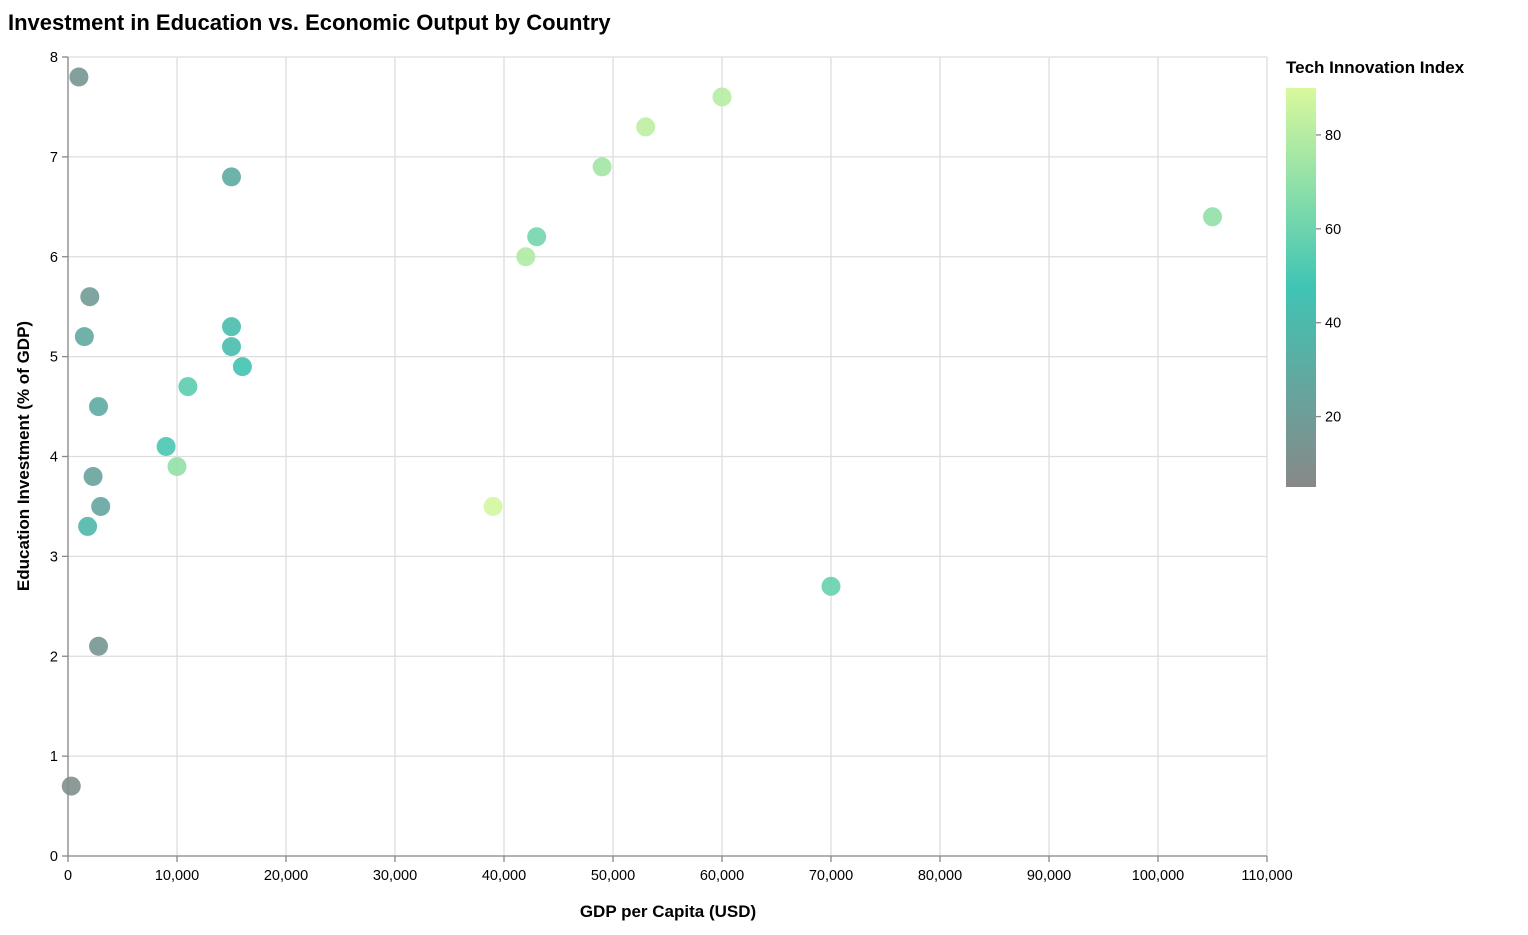  I want to click on legend-tick-label: 40, so click(1333, 324).